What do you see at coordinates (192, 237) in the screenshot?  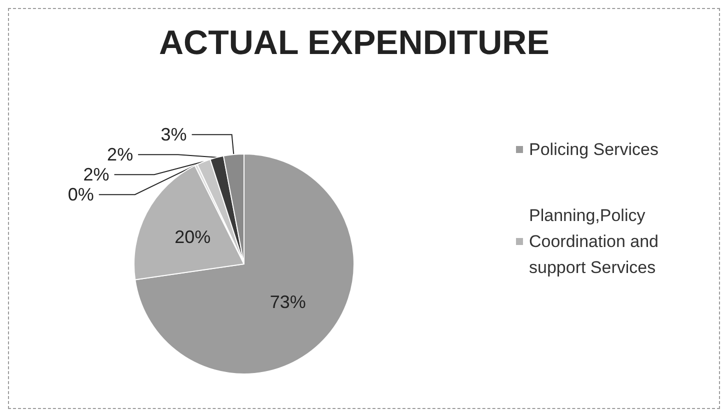 I see `data-label: 20%` at bounding box center [192, 237].